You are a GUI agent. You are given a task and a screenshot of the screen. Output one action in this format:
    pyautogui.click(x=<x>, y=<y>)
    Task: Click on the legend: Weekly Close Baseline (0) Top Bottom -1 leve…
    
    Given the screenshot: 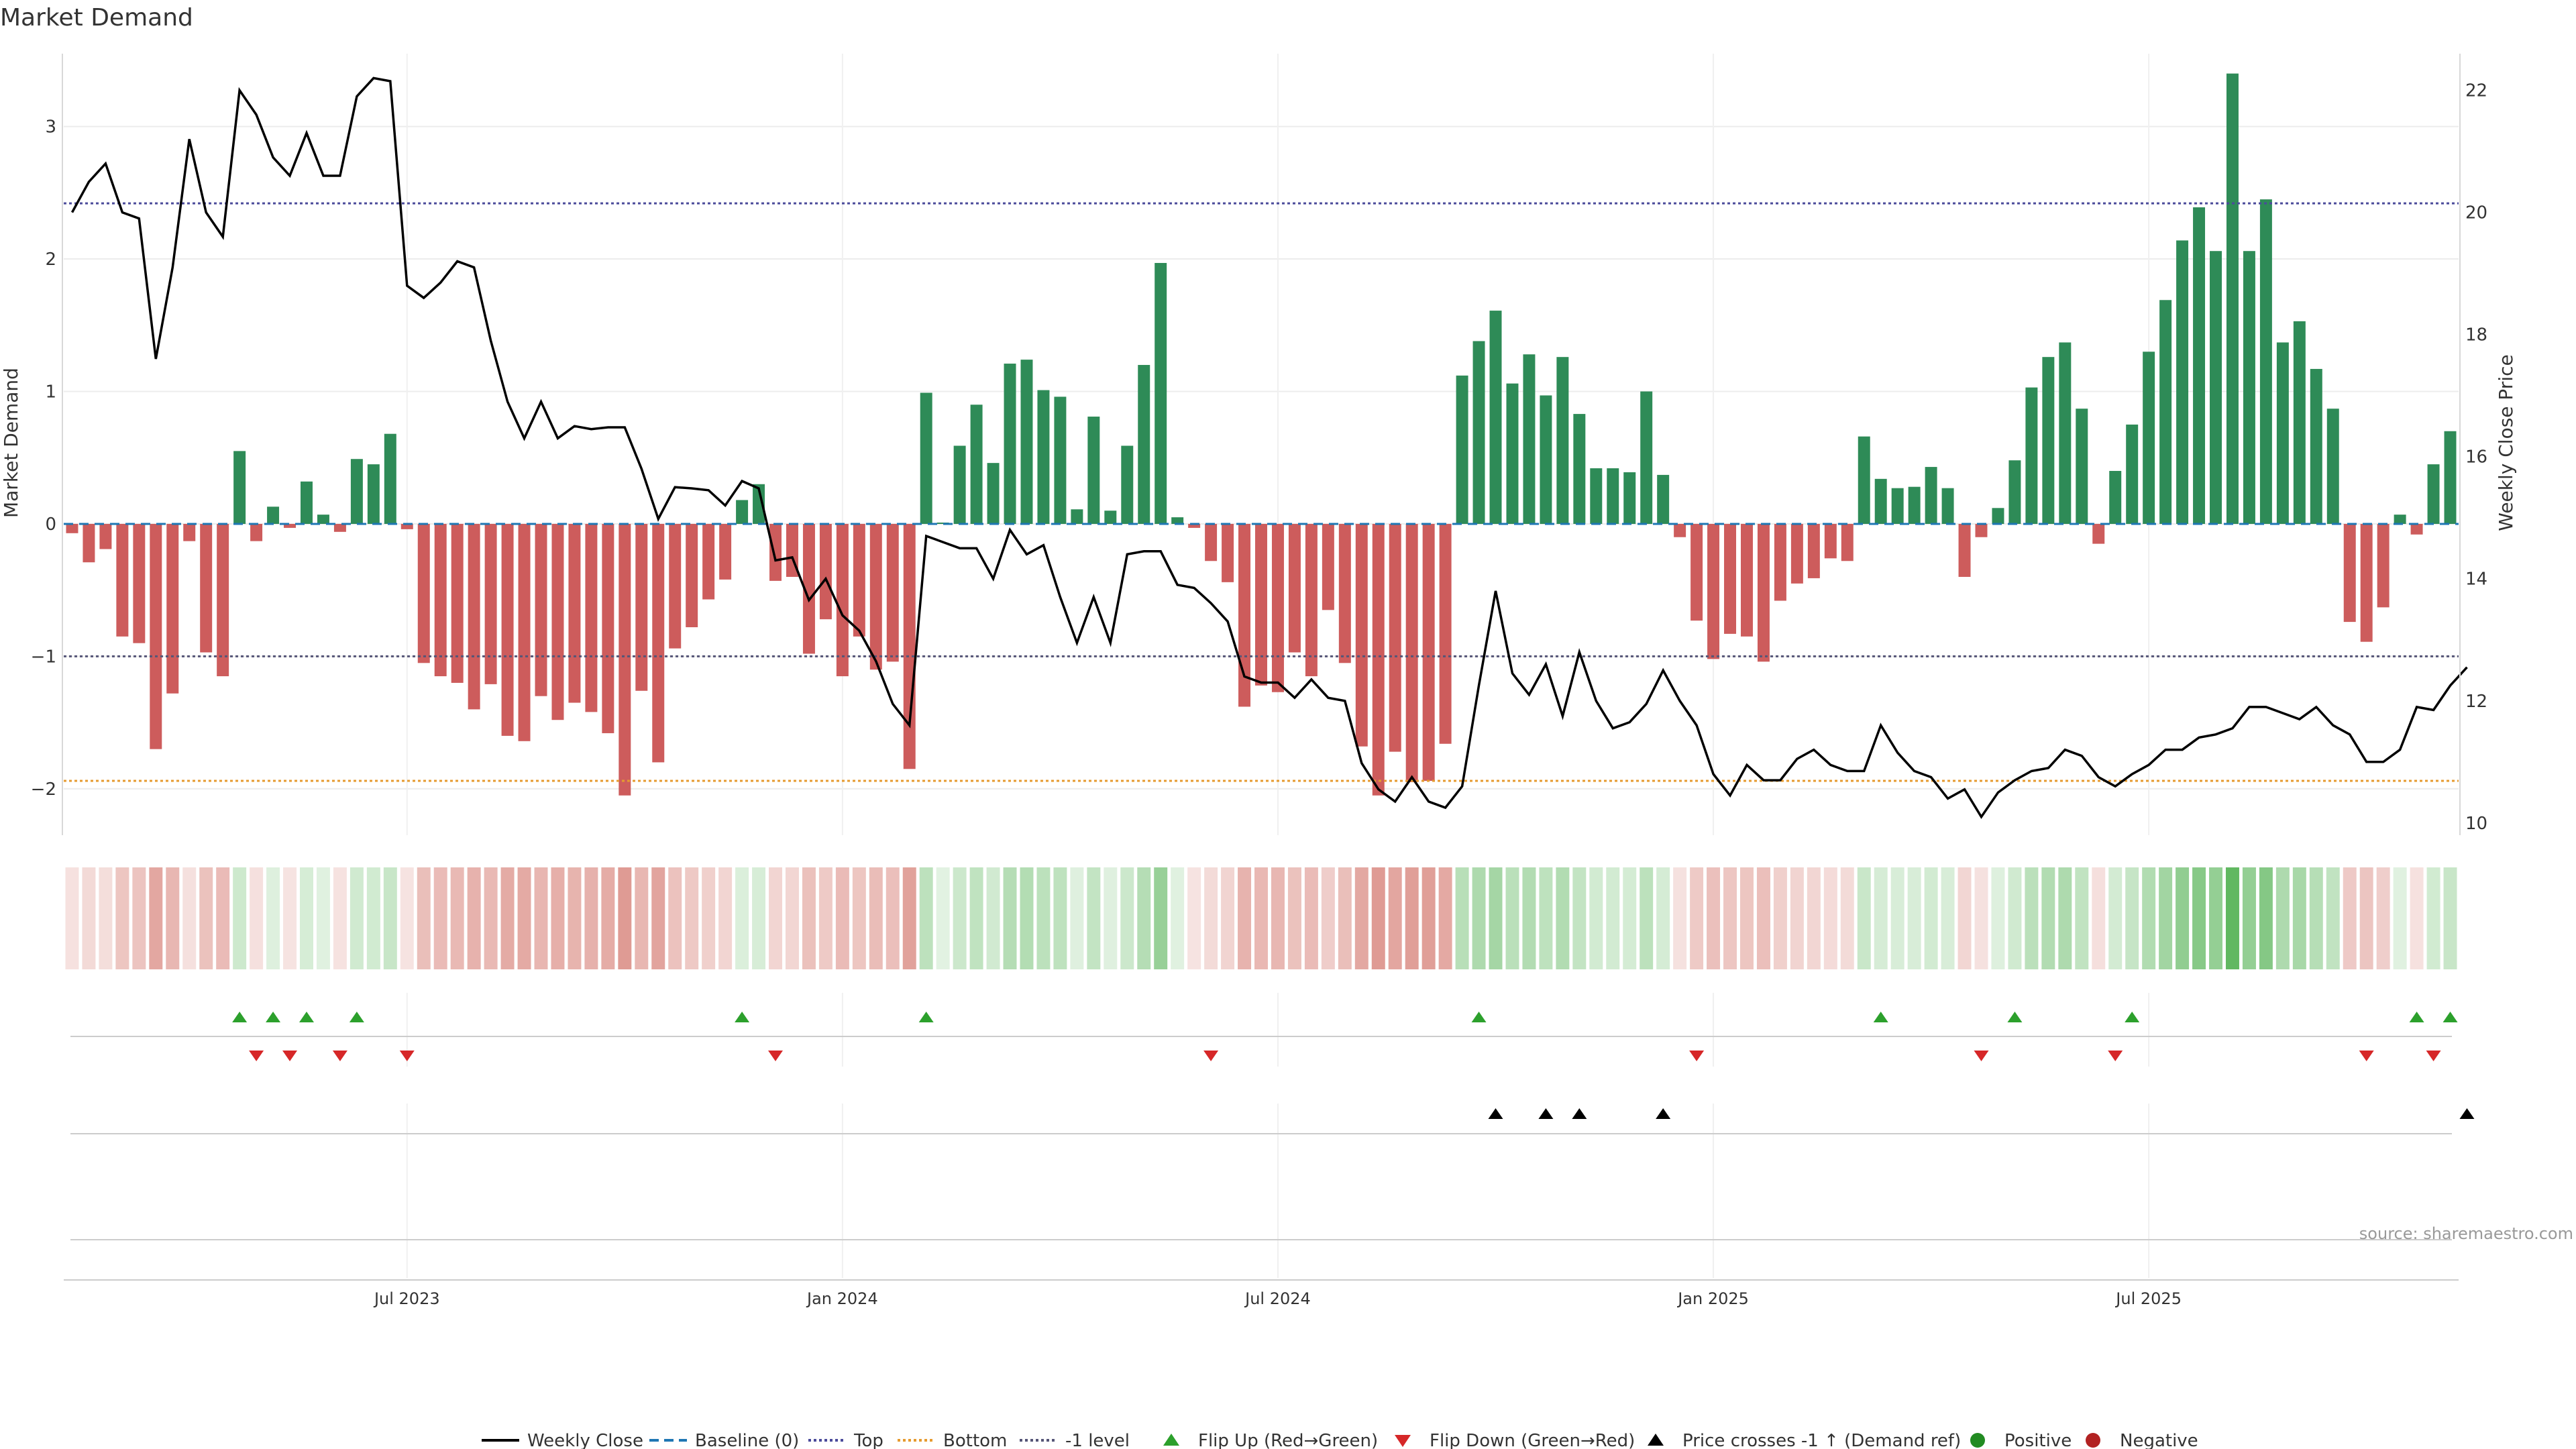 What is the action you would take?
    pyautogui.click(x=1340, y=1440)
    